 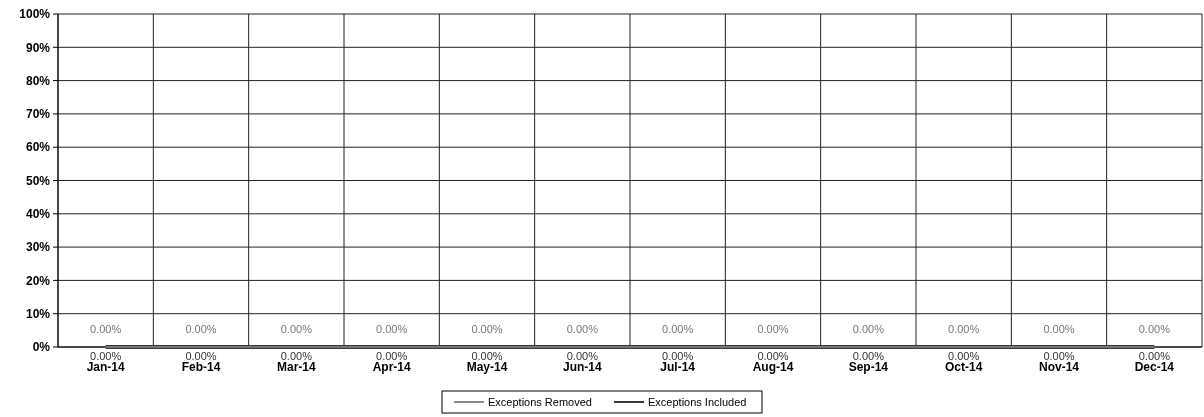 What do you see at coordinates (1154, 367) in the screenshot?
I see `x-tick-label: Dec-14` at bounding box center [1154, 367].